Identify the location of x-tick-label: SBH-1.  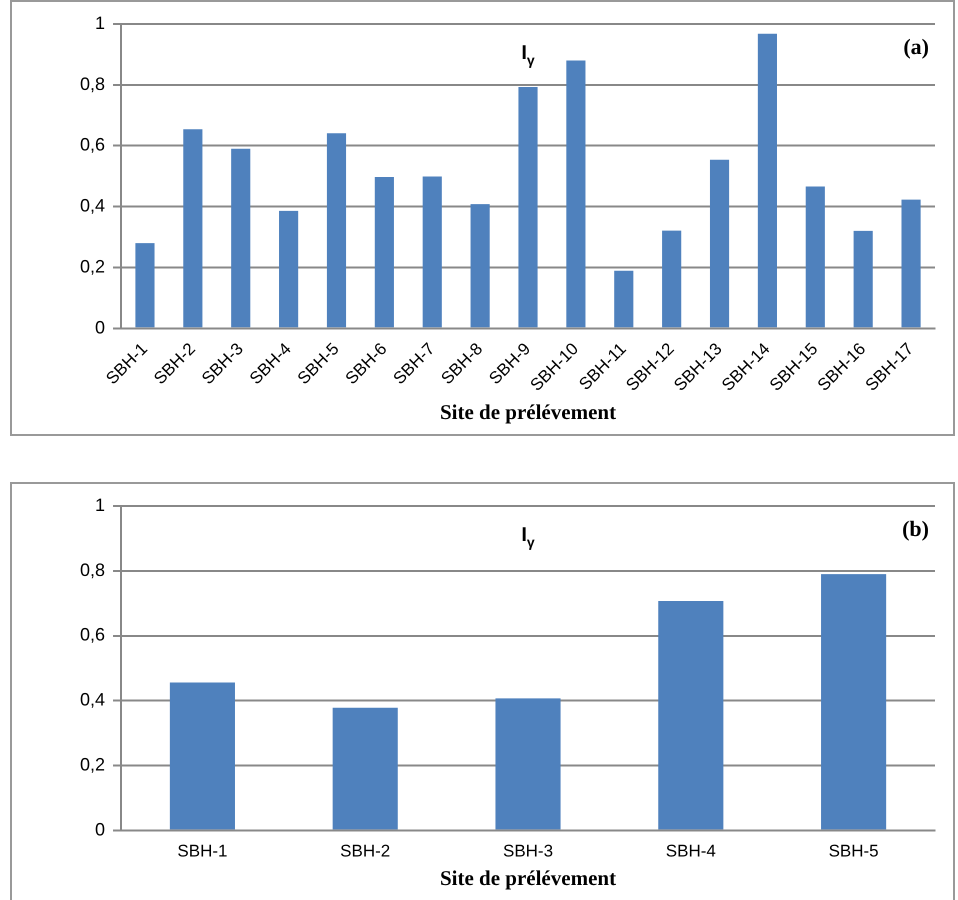
(202, 850).